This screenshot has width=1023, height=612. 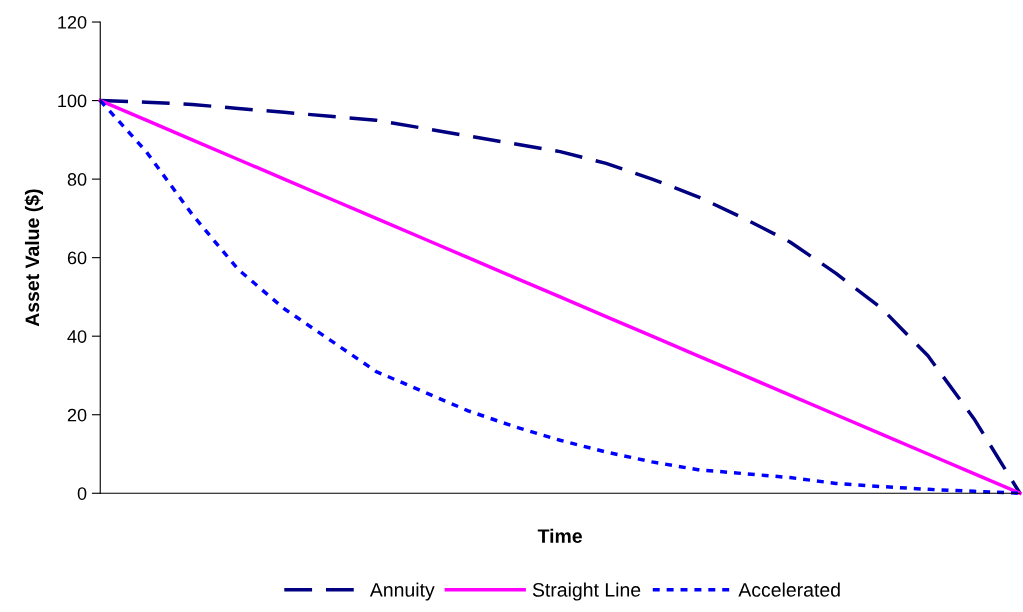 I want to click on y-axis-title: Asset Value ($), so click(x=34, y=258).